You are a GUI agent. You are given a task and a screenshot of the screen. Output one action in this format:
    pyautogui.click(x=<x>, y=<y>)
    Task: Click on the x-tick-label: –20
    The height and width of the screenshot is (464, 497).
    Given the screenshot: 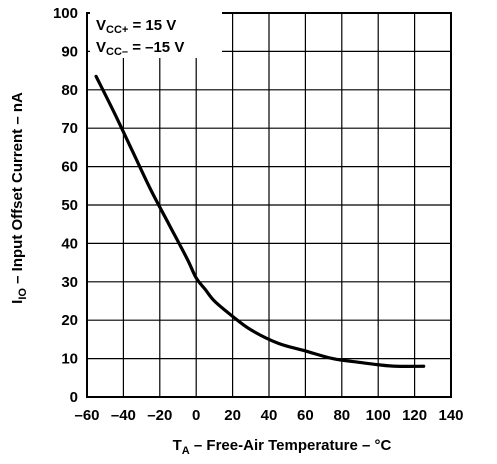 What is the action you would take?
    pyautogui.click(x=159, y=415)
    